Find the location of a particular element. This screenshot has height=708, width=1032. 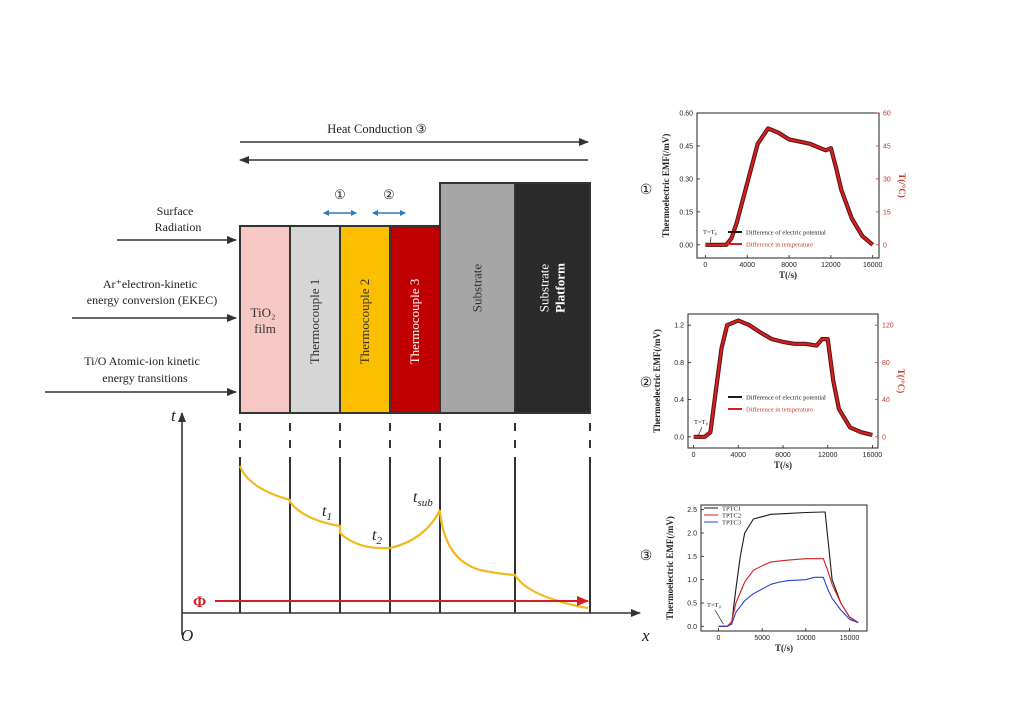

mode-marker-1: ① is located at coordinates (340, 194).